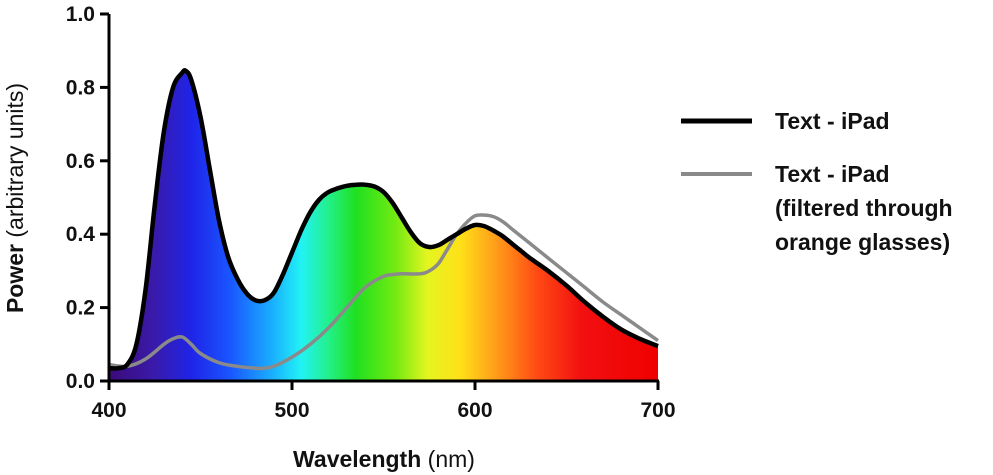 This screenshot has height=475, width=993. Describe the element at coordinates (864, 208) in the screenshot. I see `legend-label-filtered-line-2: (filtered through` at that location.